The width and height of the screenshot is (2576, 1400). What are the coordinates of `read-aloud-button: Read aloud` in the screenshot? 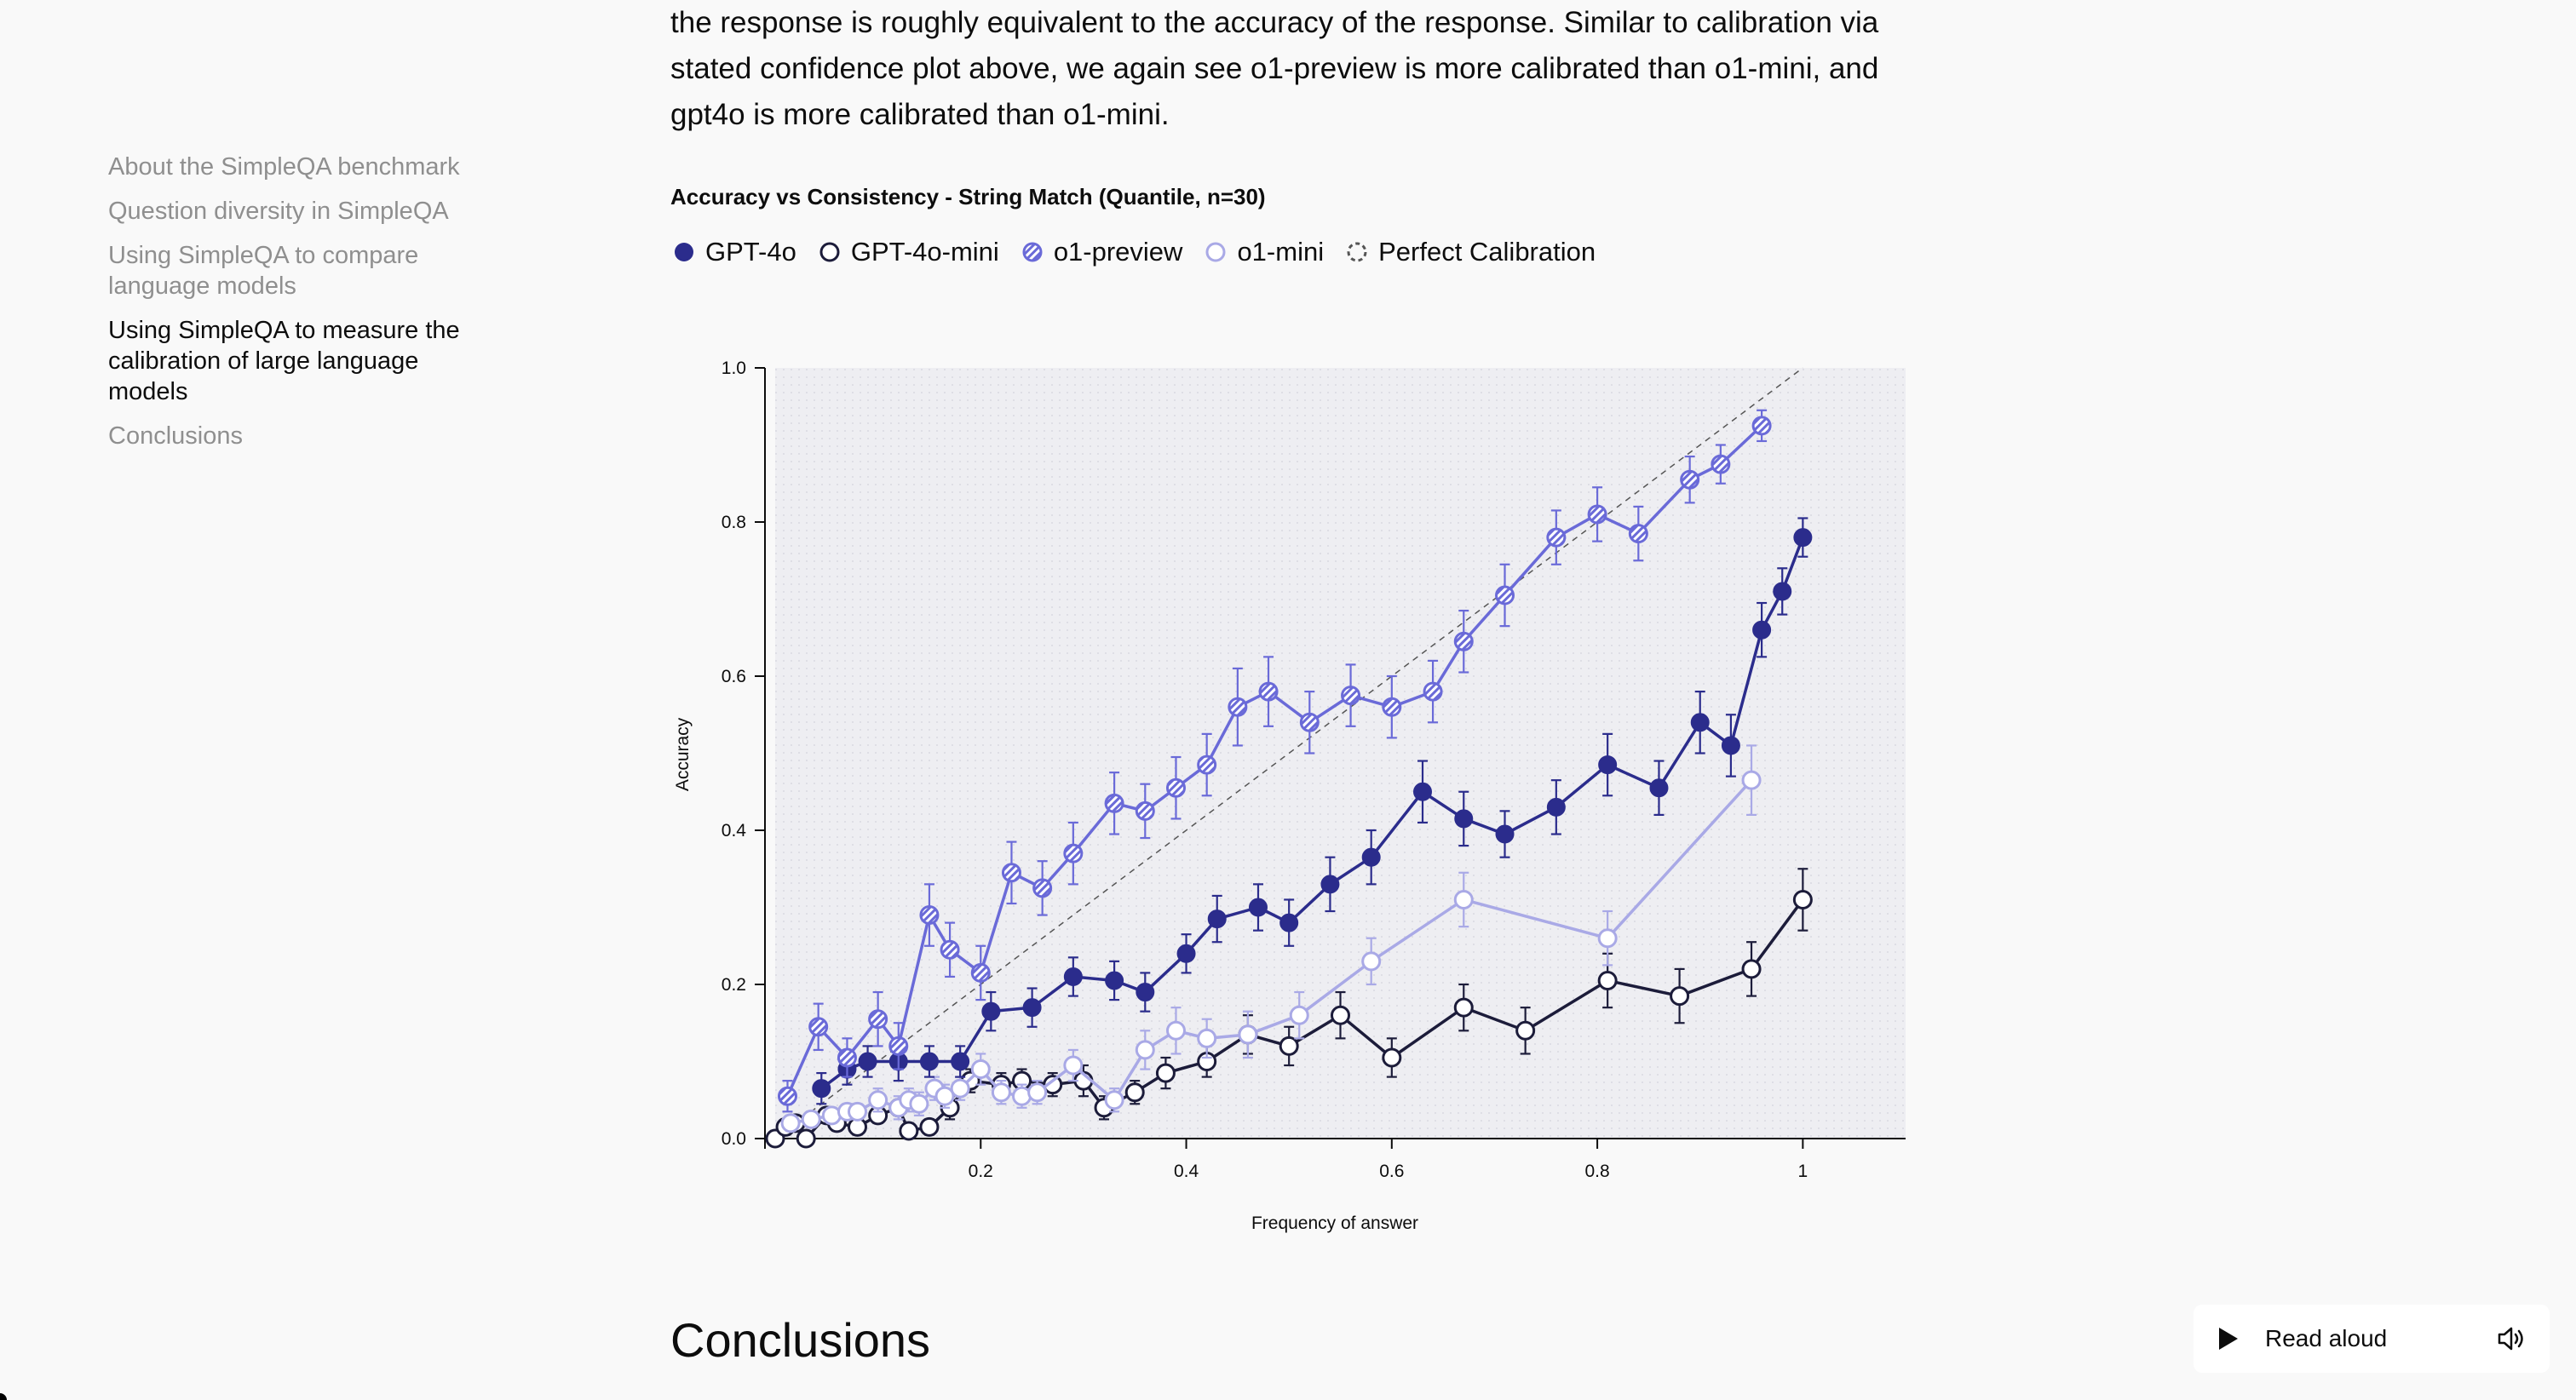 It's located at (2372, 1339).